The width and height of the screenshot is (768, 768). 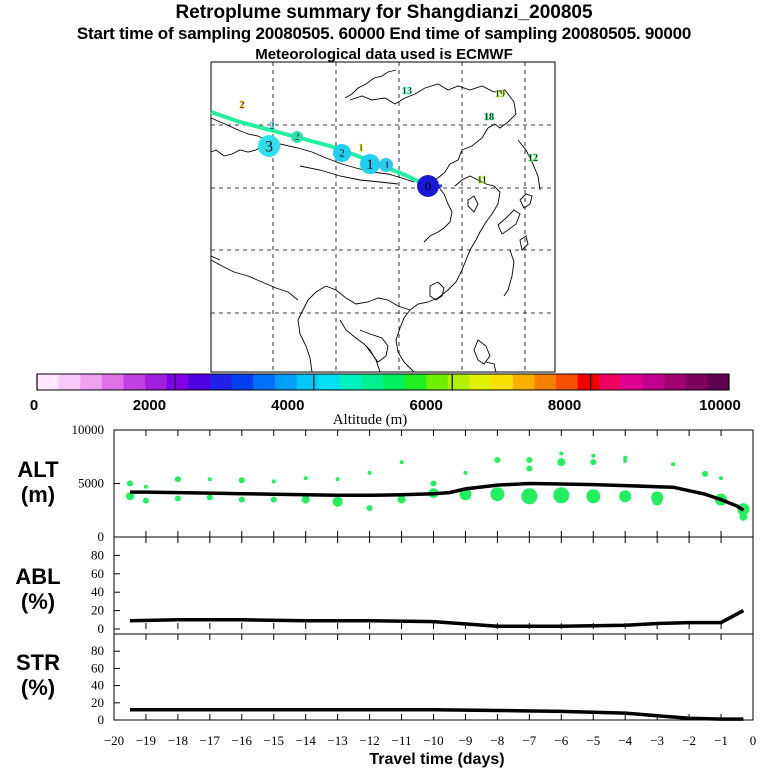 I want to click on x-axis-title: Travel time (days), so click(x=436, y=759).